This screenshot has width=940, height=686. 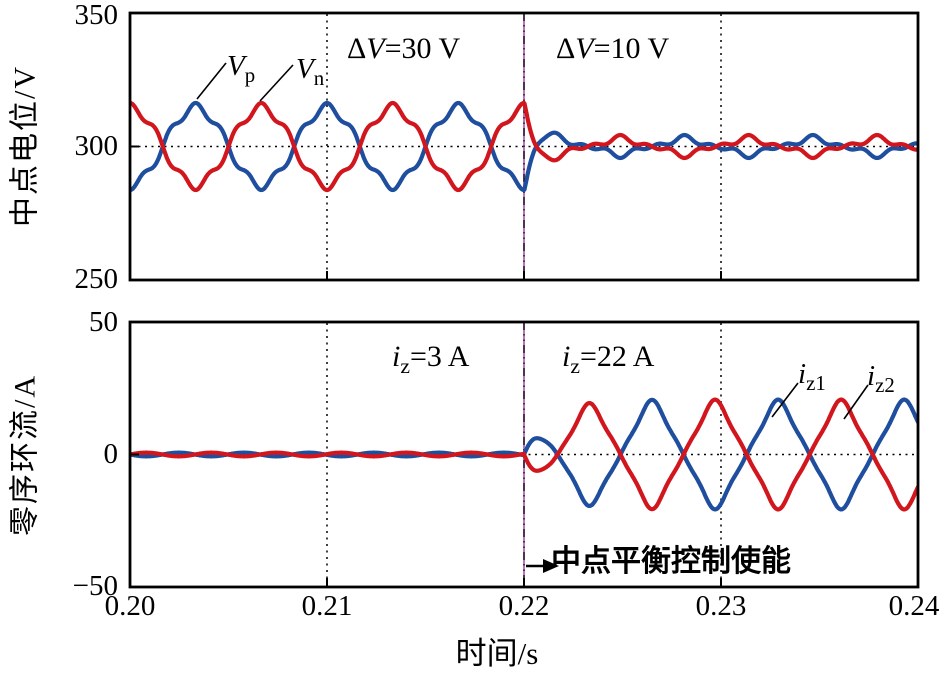 I want to click on annotation-iz22: iz=22 A, so click(x=608, y=361).